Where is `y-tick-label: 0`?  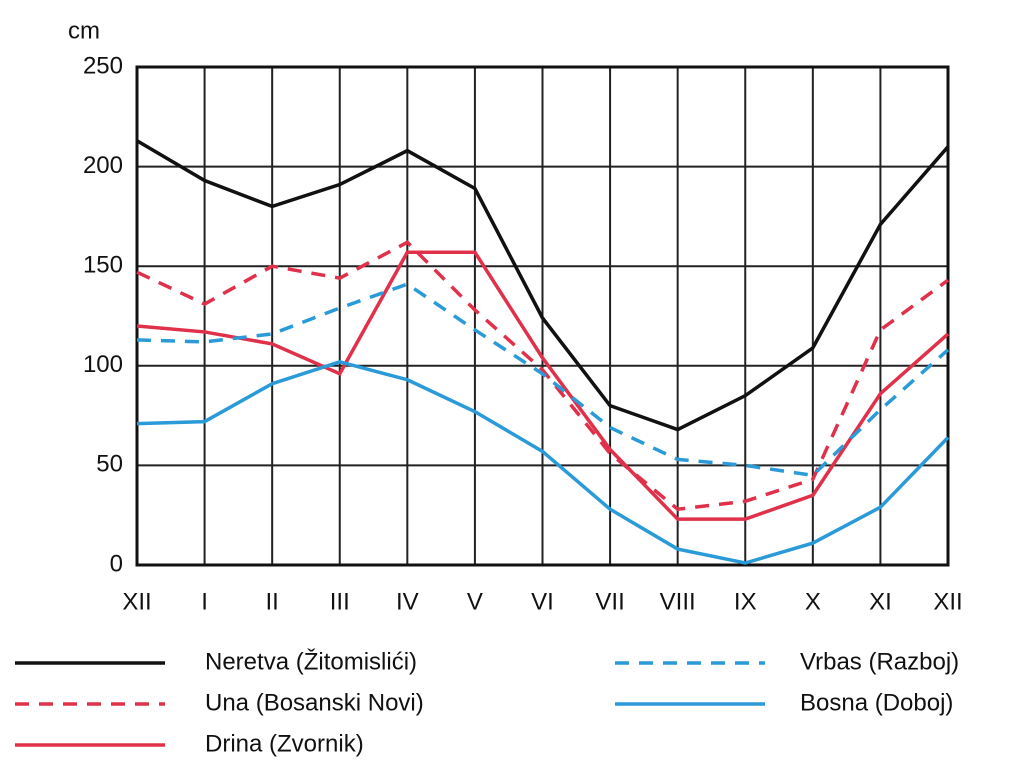
y-tick-label: 0 is located at coordinates (116, 563).